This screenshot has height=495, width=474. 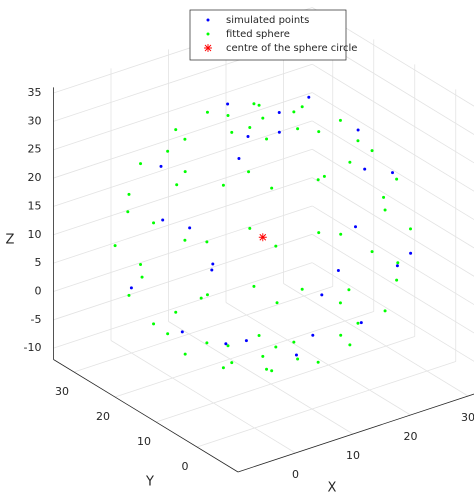 What do you see at coordinates (353, 455) in the screenshot?
I see `x-tick-label: 10` at bounding box center [353, 455].